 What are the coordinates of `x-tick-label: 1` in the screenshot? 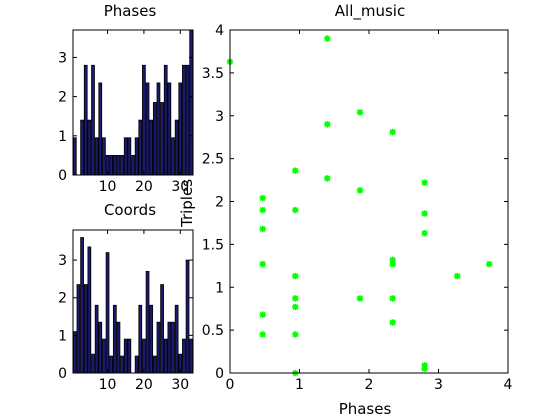 It's located at (299, 385).